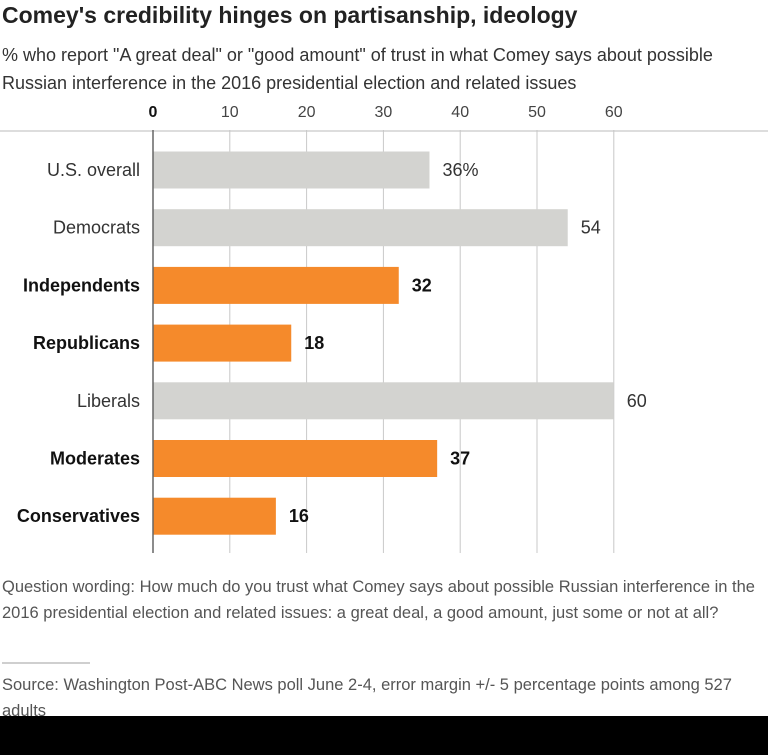 This screenshot has width=768, height=755. I want to click on x-tick-label: 30, so click(384, 112).